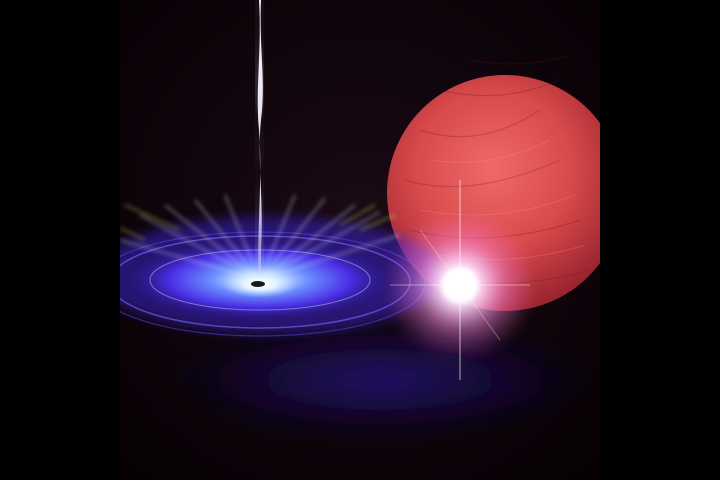 The width and height of the screenshot is (720, 480). I want to click on relativistic-jet, so click(259, 170).